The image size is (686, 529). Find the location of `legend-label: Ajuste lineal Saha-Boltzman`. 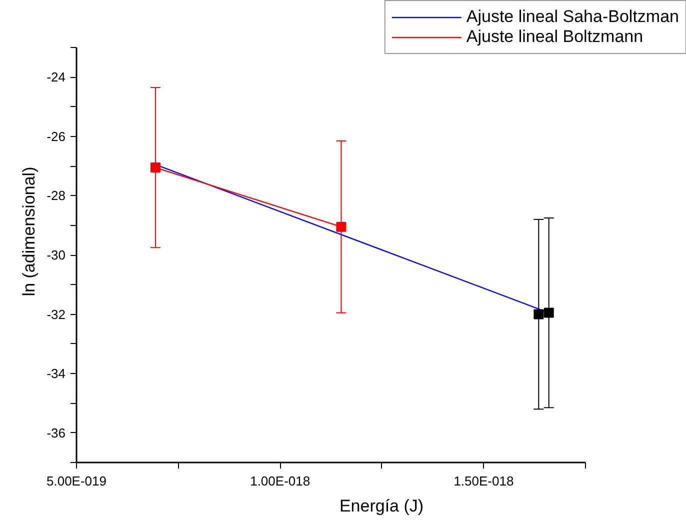

legend-label: Ajuste lineal Saha-Boltzman is located at coordinates (572, 17).